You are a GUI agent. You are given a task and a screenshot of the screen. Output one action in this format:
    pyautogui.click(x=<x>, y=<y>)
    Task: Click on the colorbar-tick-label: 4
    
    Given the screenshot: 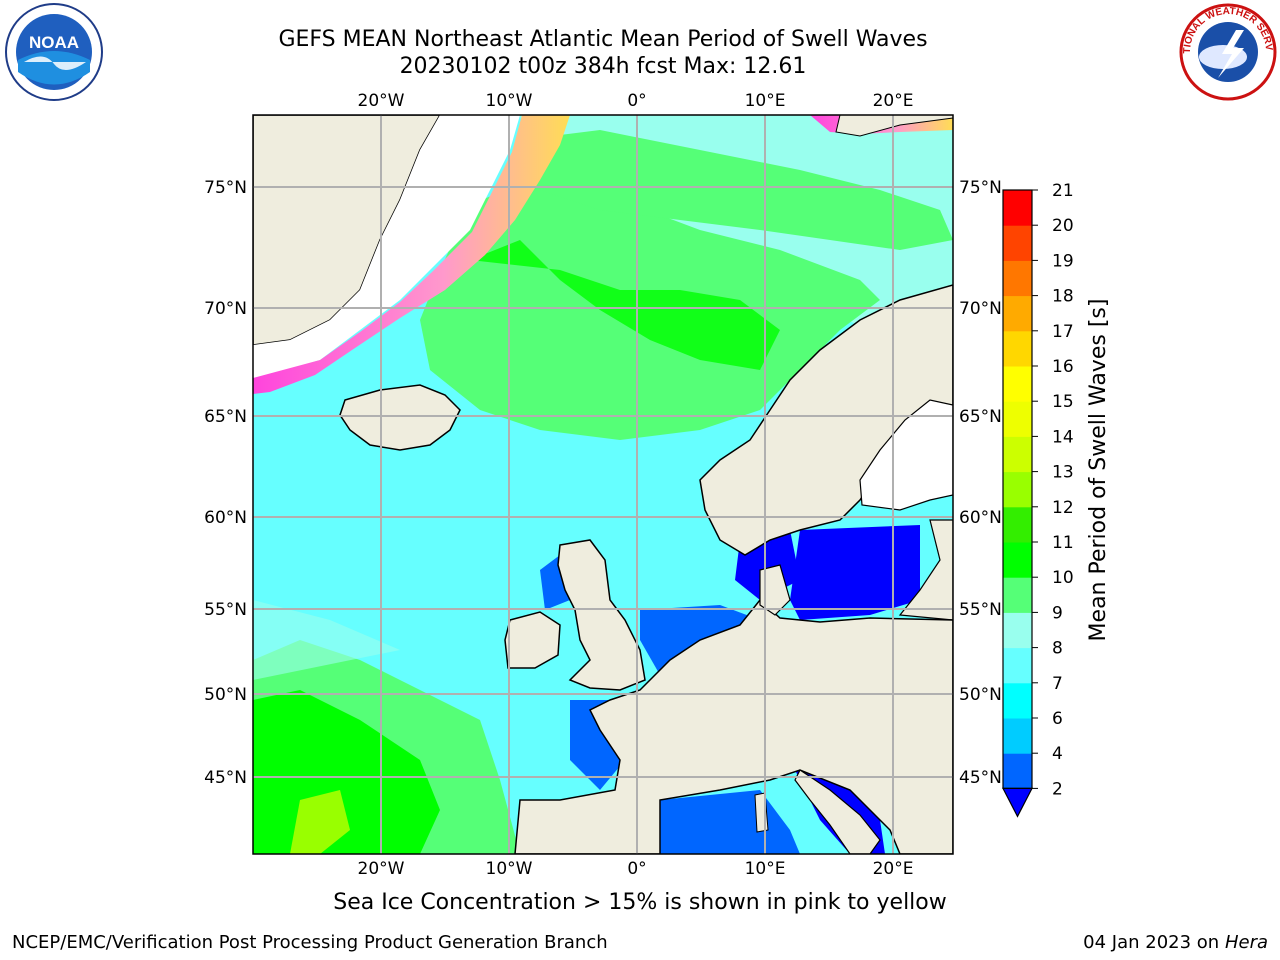 What is the action you would take?
    pyautogui.click(x=1057, y=754)
    